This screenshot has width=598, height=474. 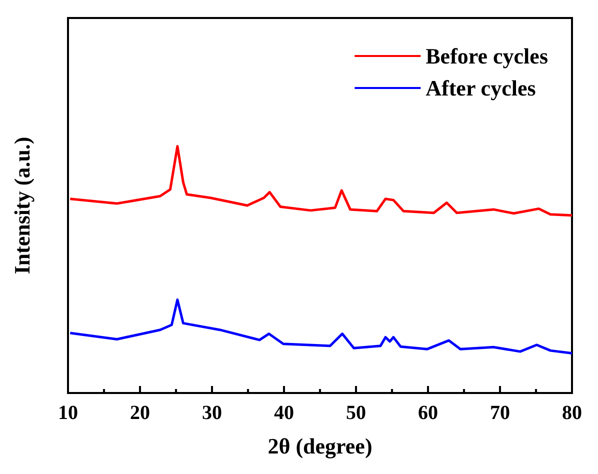 I want to click on x-axis-title: 2θ (degree), so click(x=320, y=446).